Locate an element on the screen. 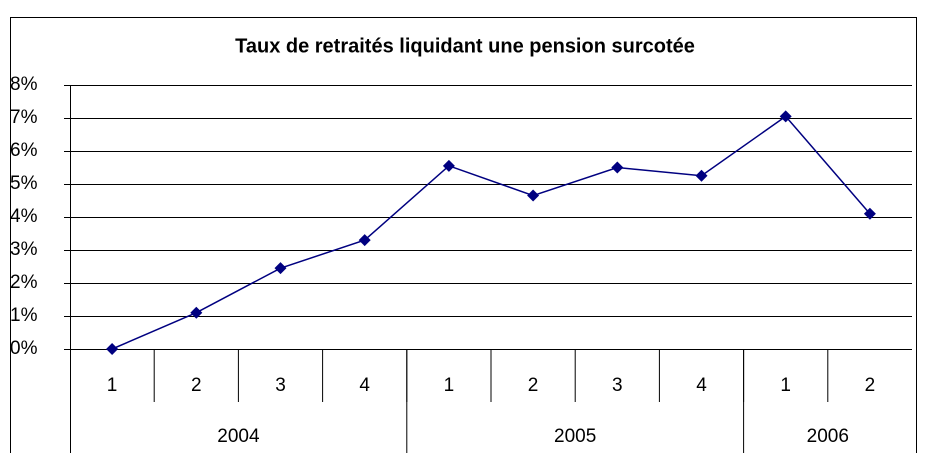 This screenshot has width=927, height=453. y-tick-label: 3% is located at coordinates (24, 249).